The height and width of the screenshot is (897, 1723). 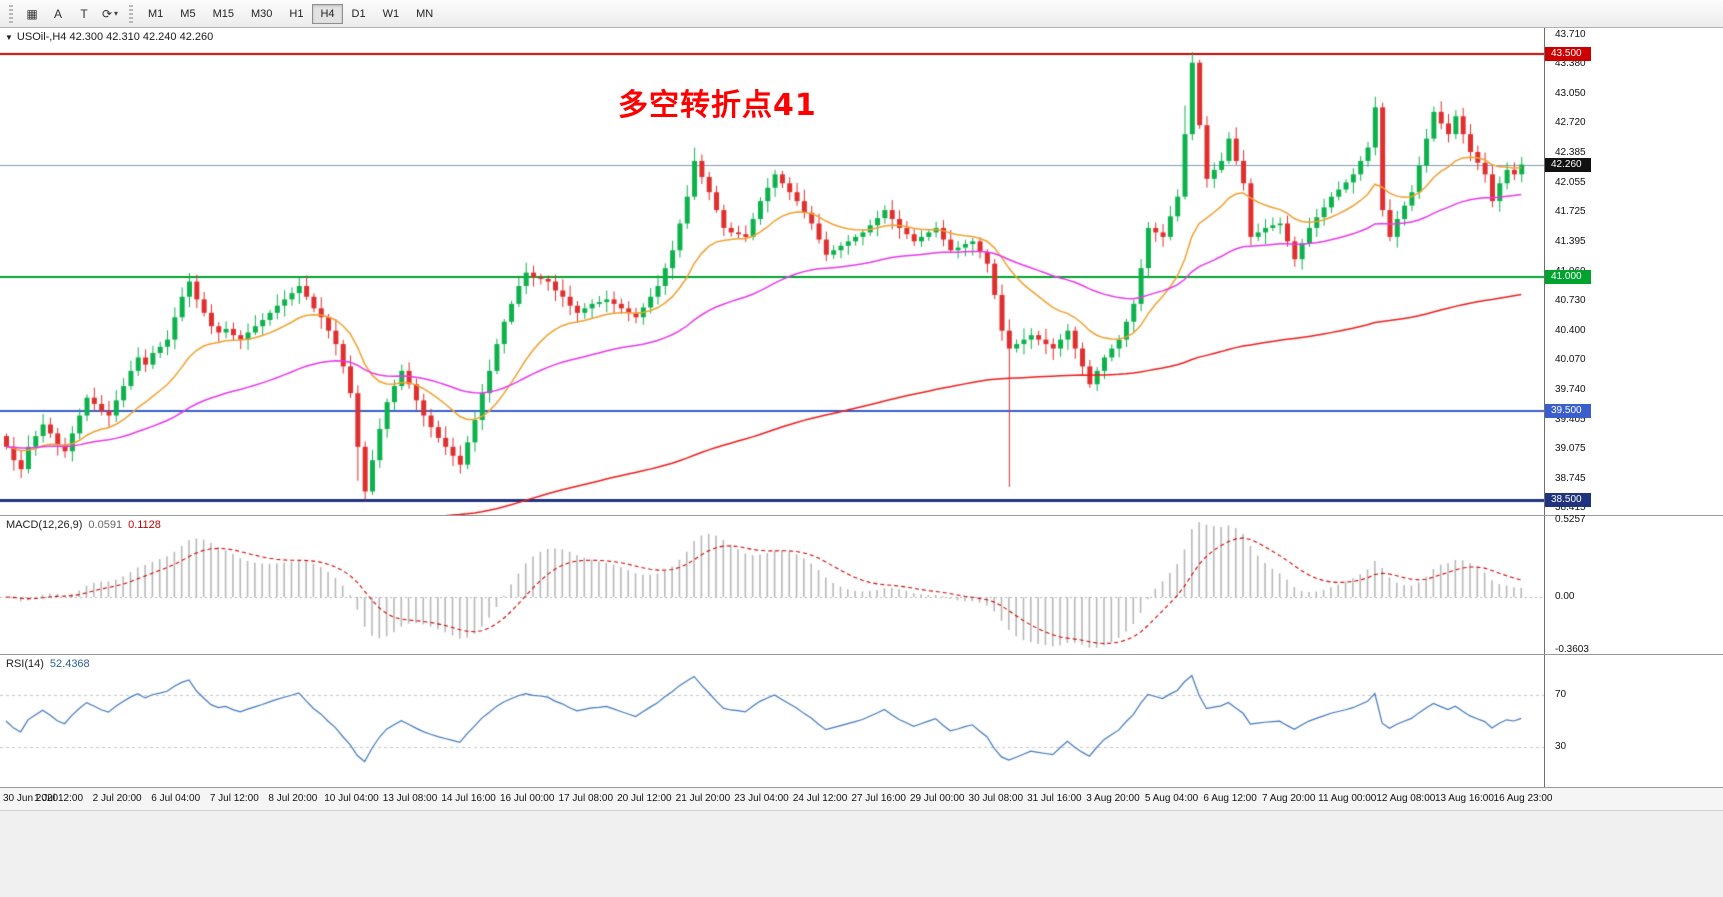 I want to click on text-tool-button: T, so click(x=84, y=14).